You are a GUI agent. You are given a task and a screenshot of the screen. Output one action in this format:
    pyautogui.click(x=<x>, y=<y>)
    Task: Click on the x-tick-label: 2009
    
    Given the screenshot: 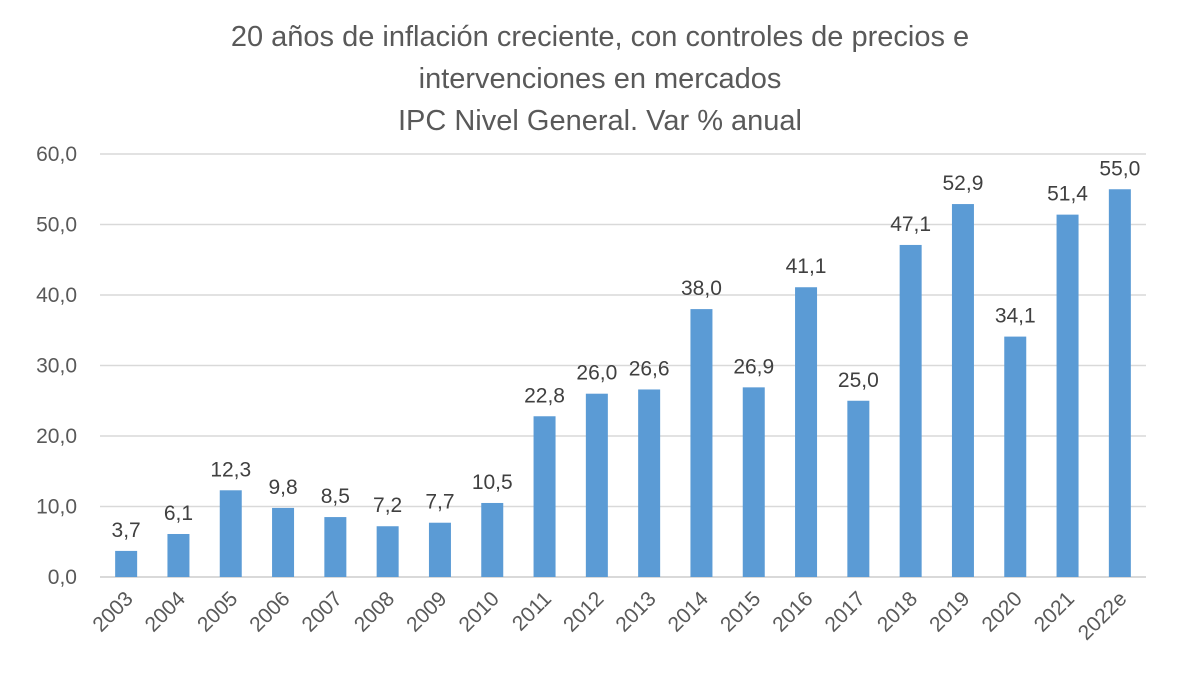 What is the action you would take?
    pyautogui.click(x=426, y=611)
    